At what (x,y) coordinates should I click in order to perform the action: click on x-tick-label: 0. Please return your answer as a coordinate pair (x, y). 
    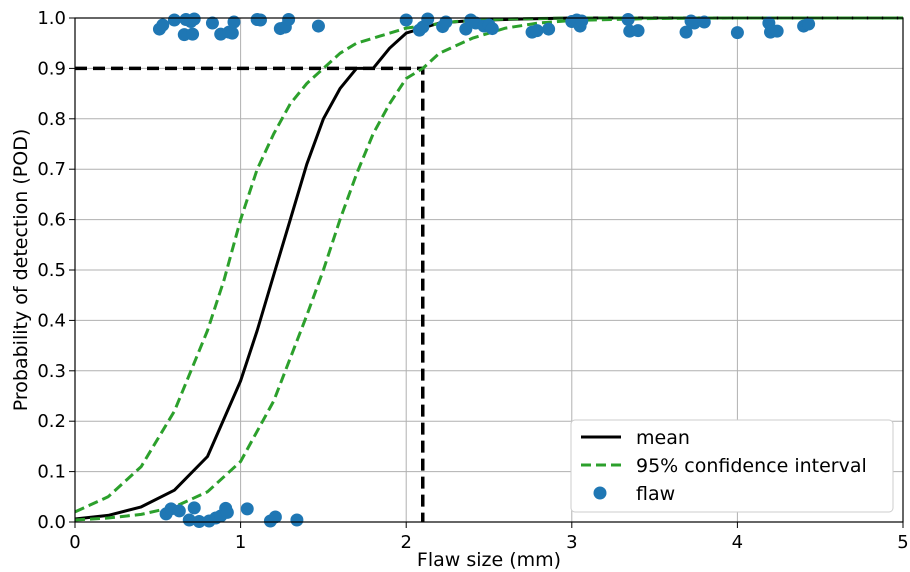
    Looking at the image, I should click on (74, 542).